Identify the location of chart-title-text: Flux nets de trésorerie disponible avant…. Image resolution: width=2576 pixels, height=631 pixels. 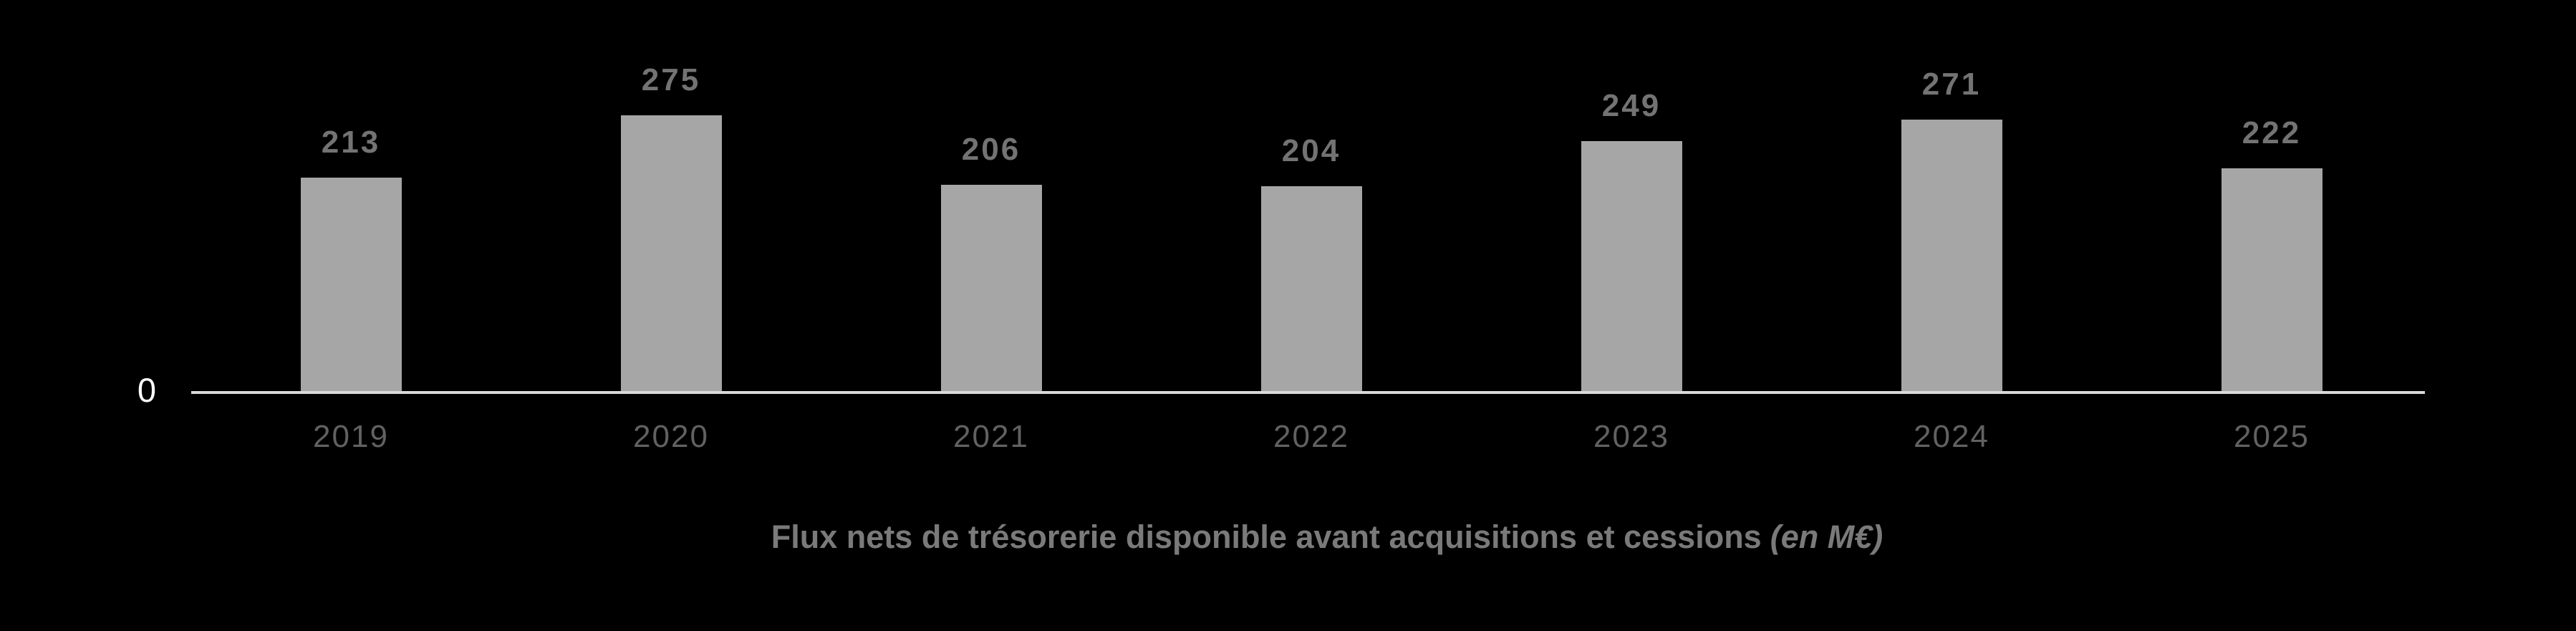
(1266, 537).